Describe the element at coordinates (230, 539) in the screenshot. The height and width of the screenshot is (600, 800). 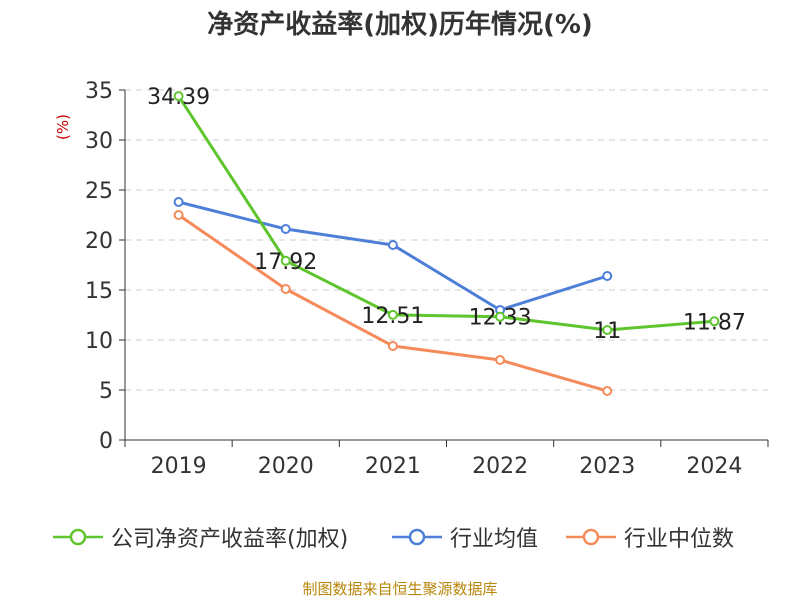
I see `legend-label: 公司净资产收益率(加权)` at that location.